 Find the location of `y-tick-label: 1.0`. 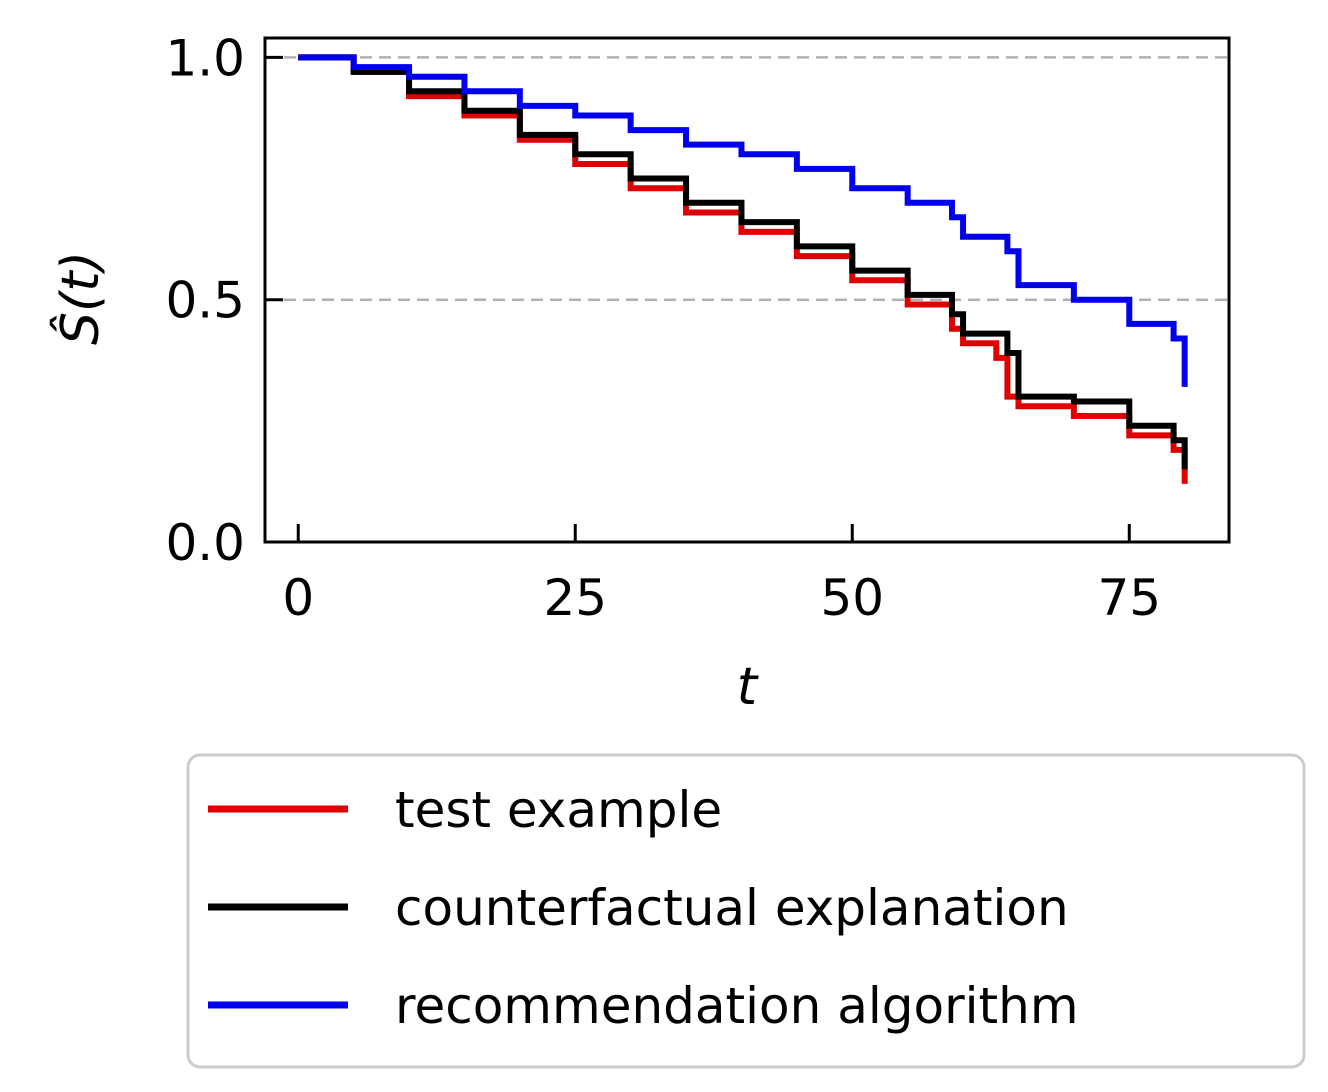

y-tick-label: 1.0 is located at coordinates (205, 58).